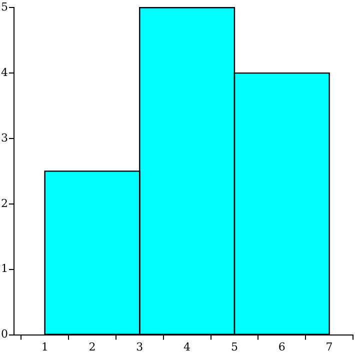 The height and width of the screenshot is (355, 355). Describe the element at coordinates (4, 72) in the screenshot. I see `y-tick-label: 4` at that location.